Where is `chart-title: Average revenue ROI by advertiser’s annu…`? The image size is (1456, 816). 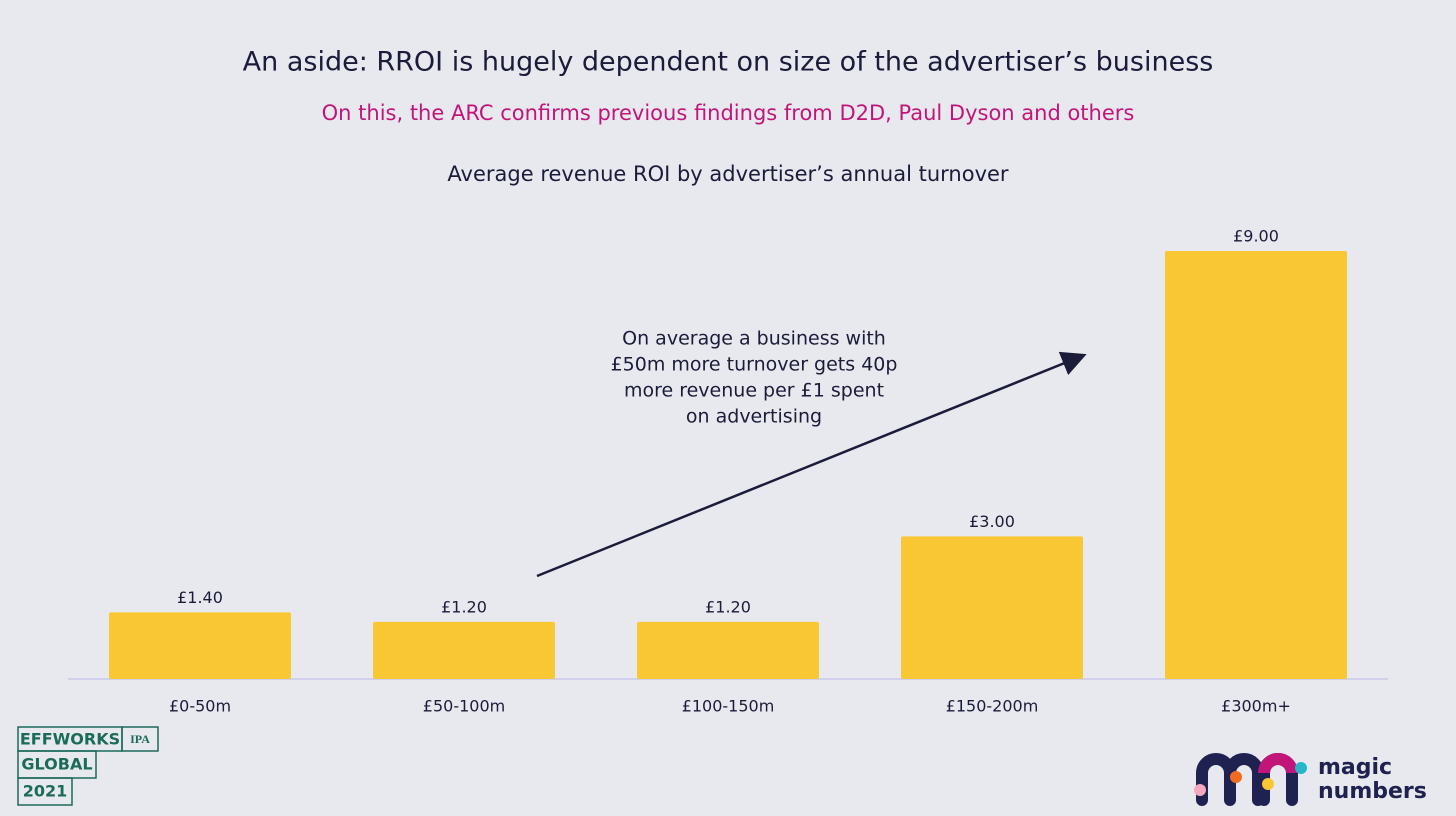 chart-title: Average revenue ROI by advertiser’s annu… is located at coordinates (728, 174).